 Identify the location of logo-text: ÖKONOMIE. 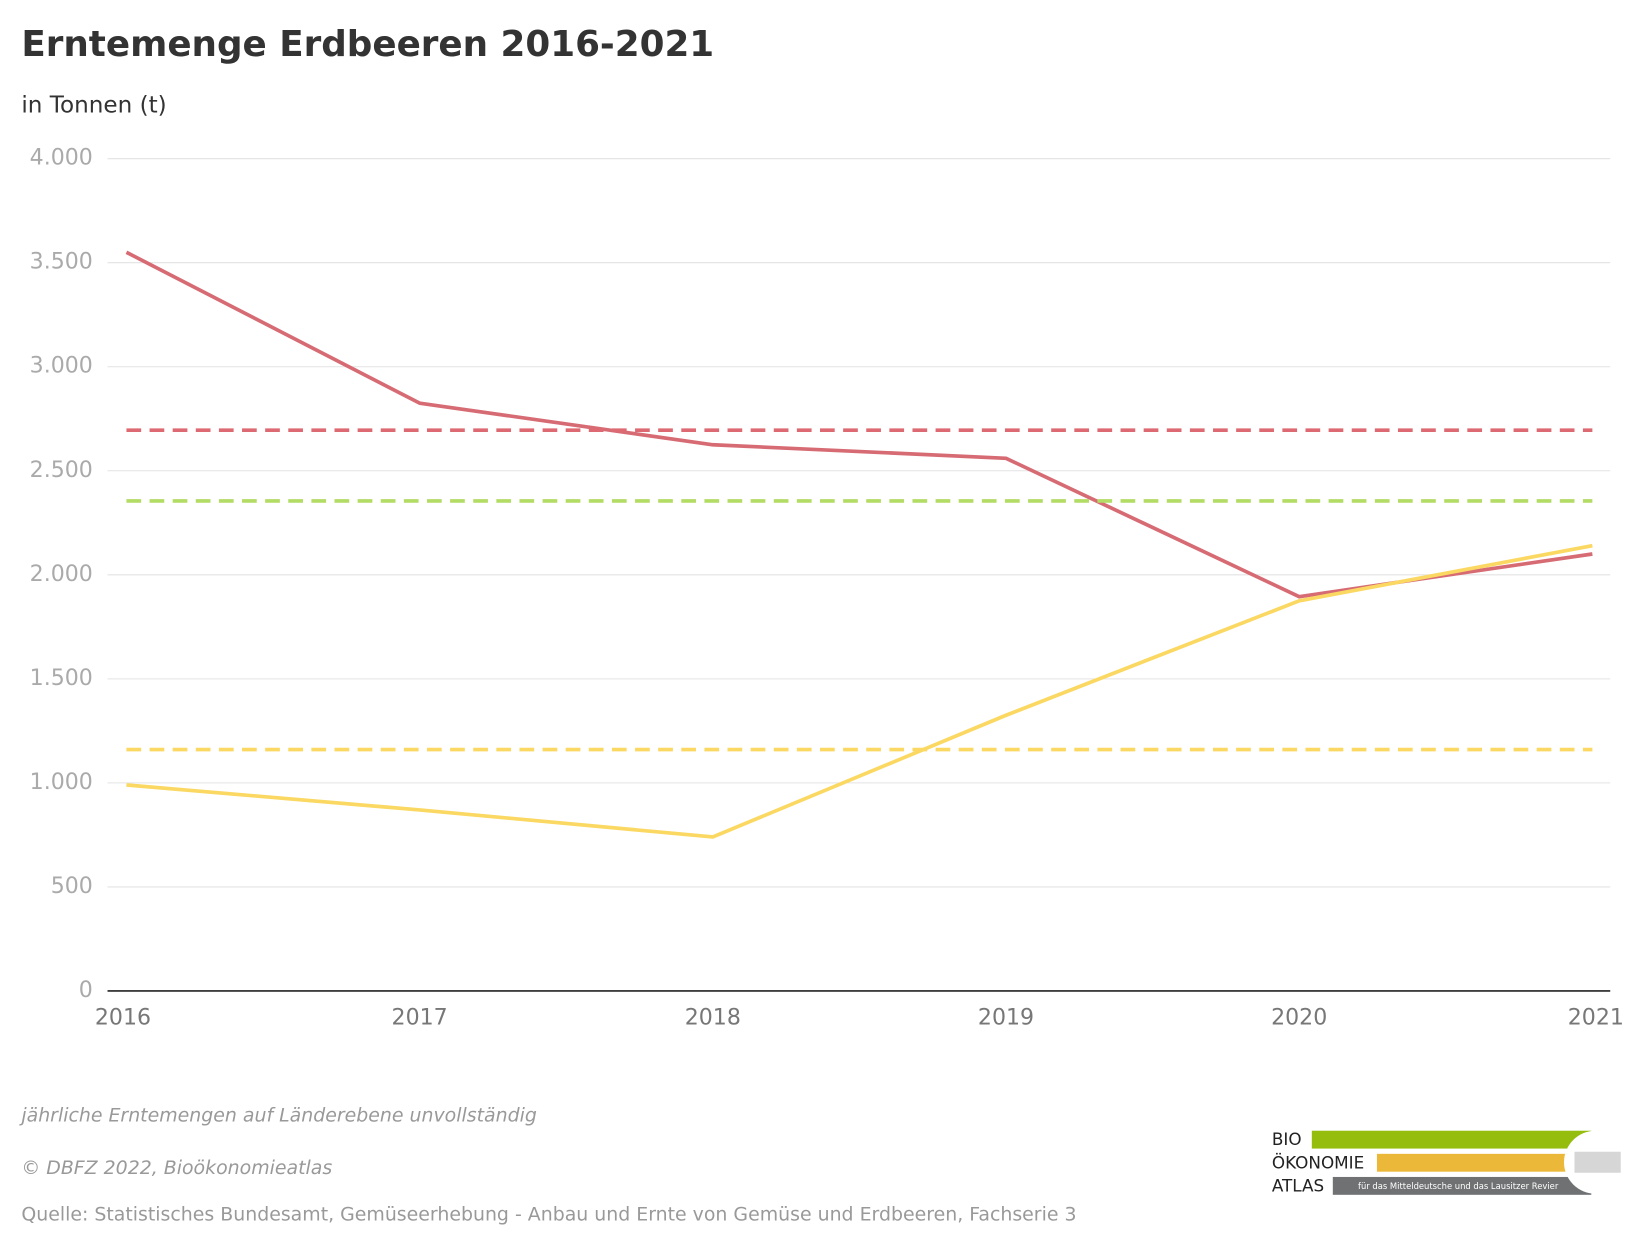
(1318, 1161).